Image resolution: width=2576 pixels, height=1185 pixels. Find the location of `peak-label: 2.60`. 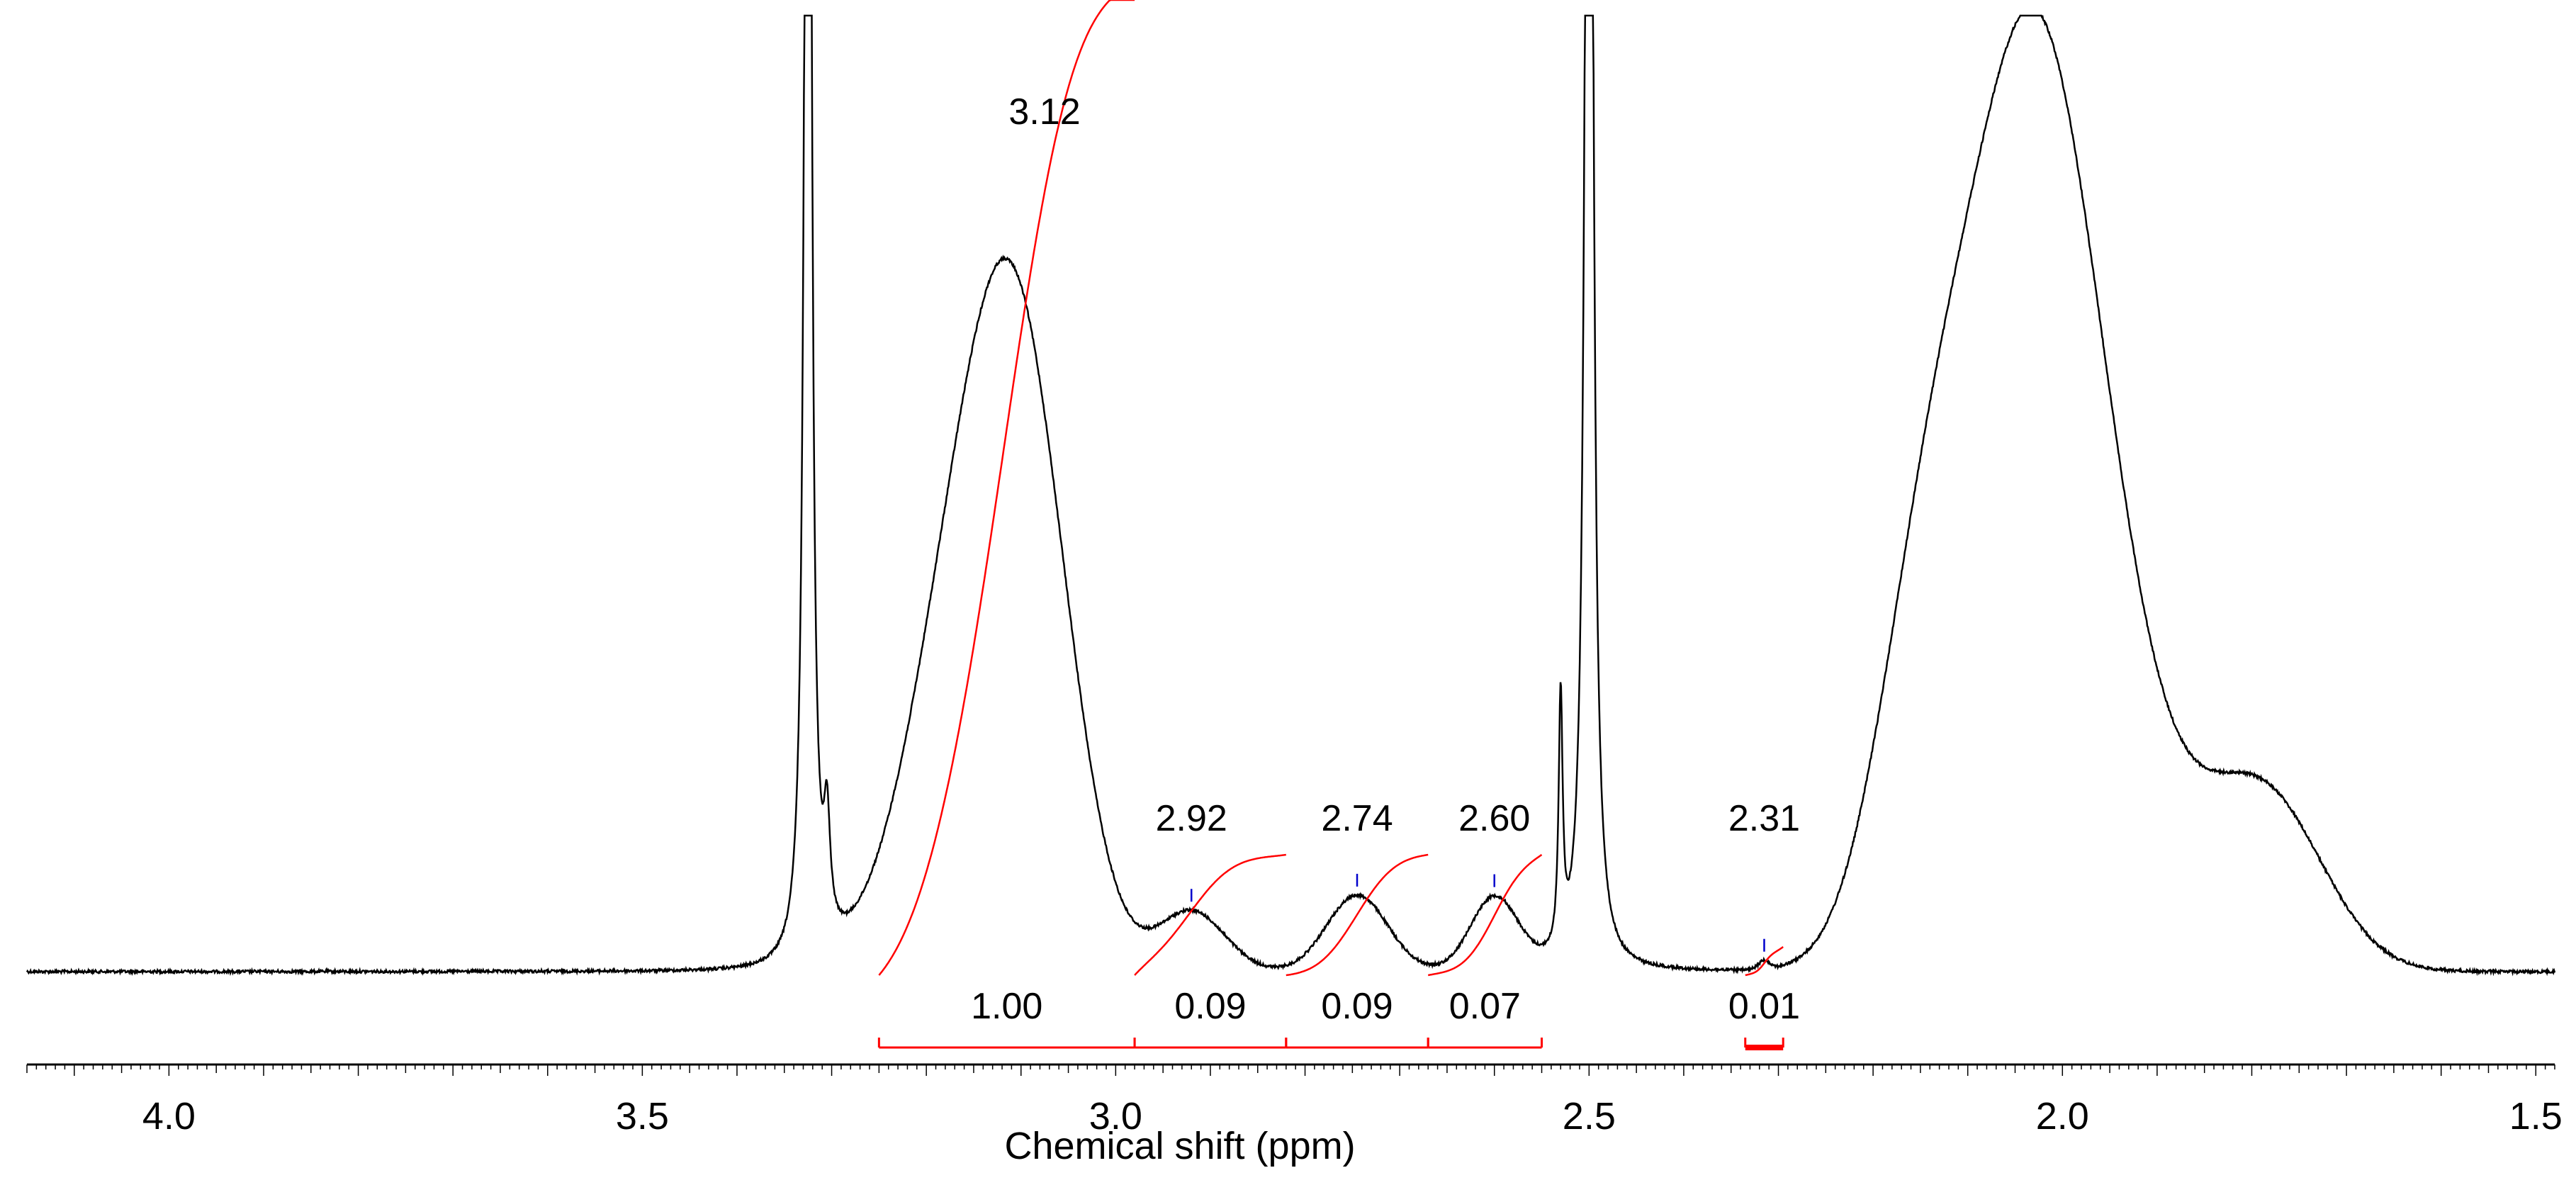

peak-label: 2.60 is located at coordinates (1494, 819).